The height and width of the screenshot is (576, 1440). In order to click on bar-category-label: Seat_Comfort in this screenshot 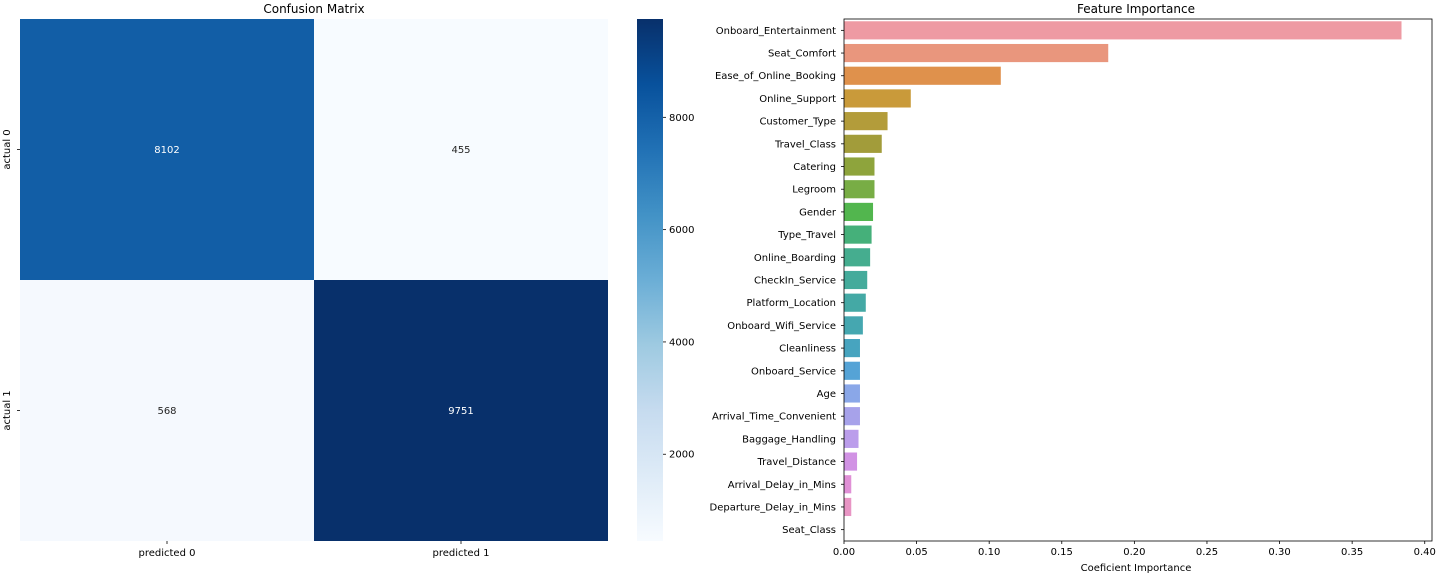, I will do `click(802, 54)`.